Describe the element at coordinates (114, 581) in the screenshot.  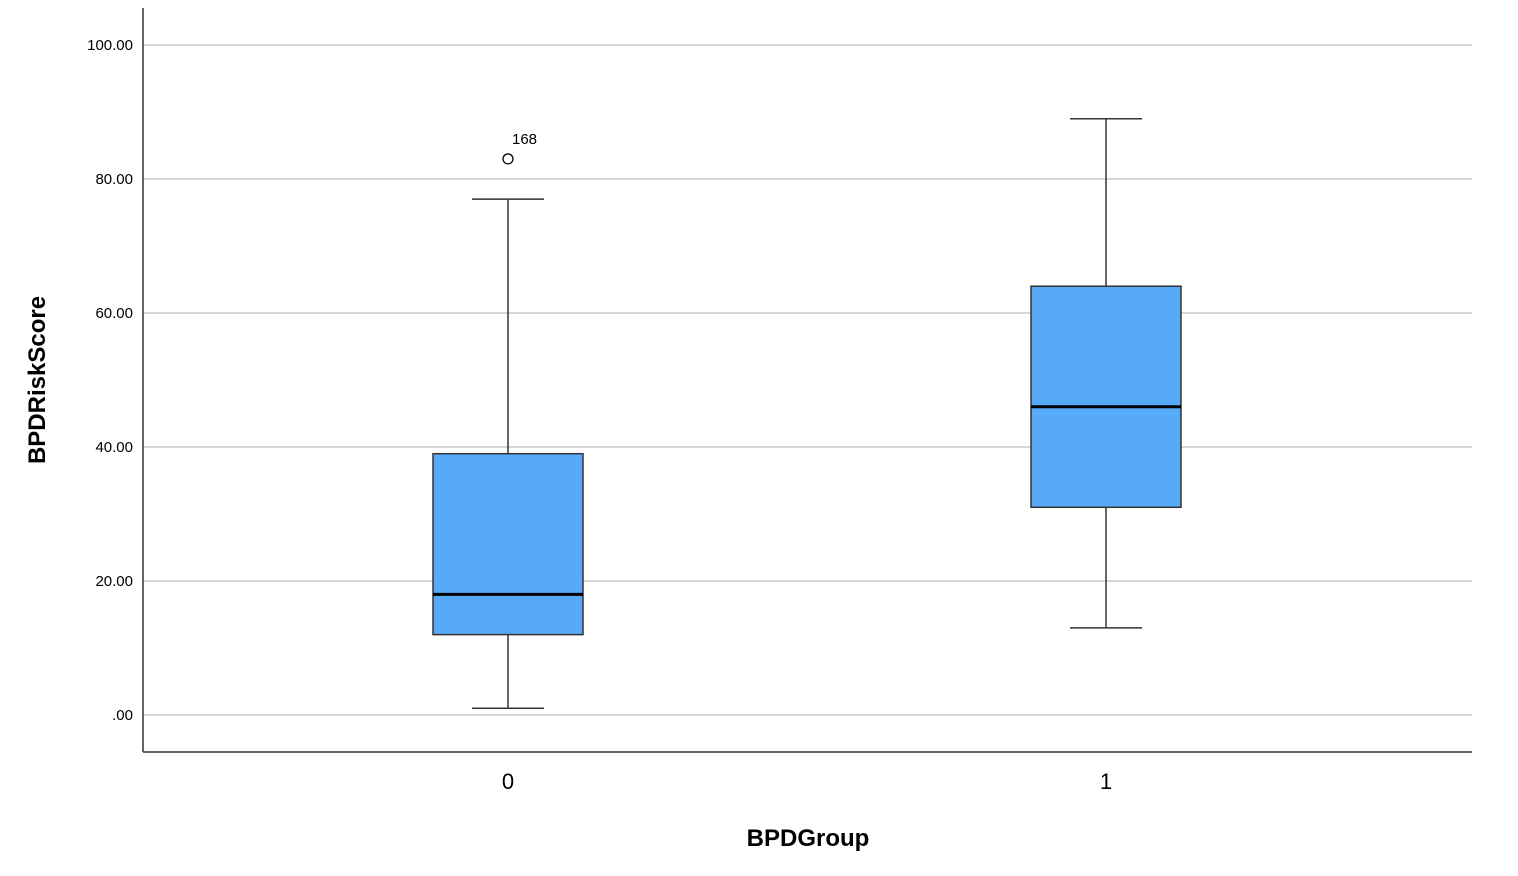
I see `y-tick-label: 20.00` at that location.